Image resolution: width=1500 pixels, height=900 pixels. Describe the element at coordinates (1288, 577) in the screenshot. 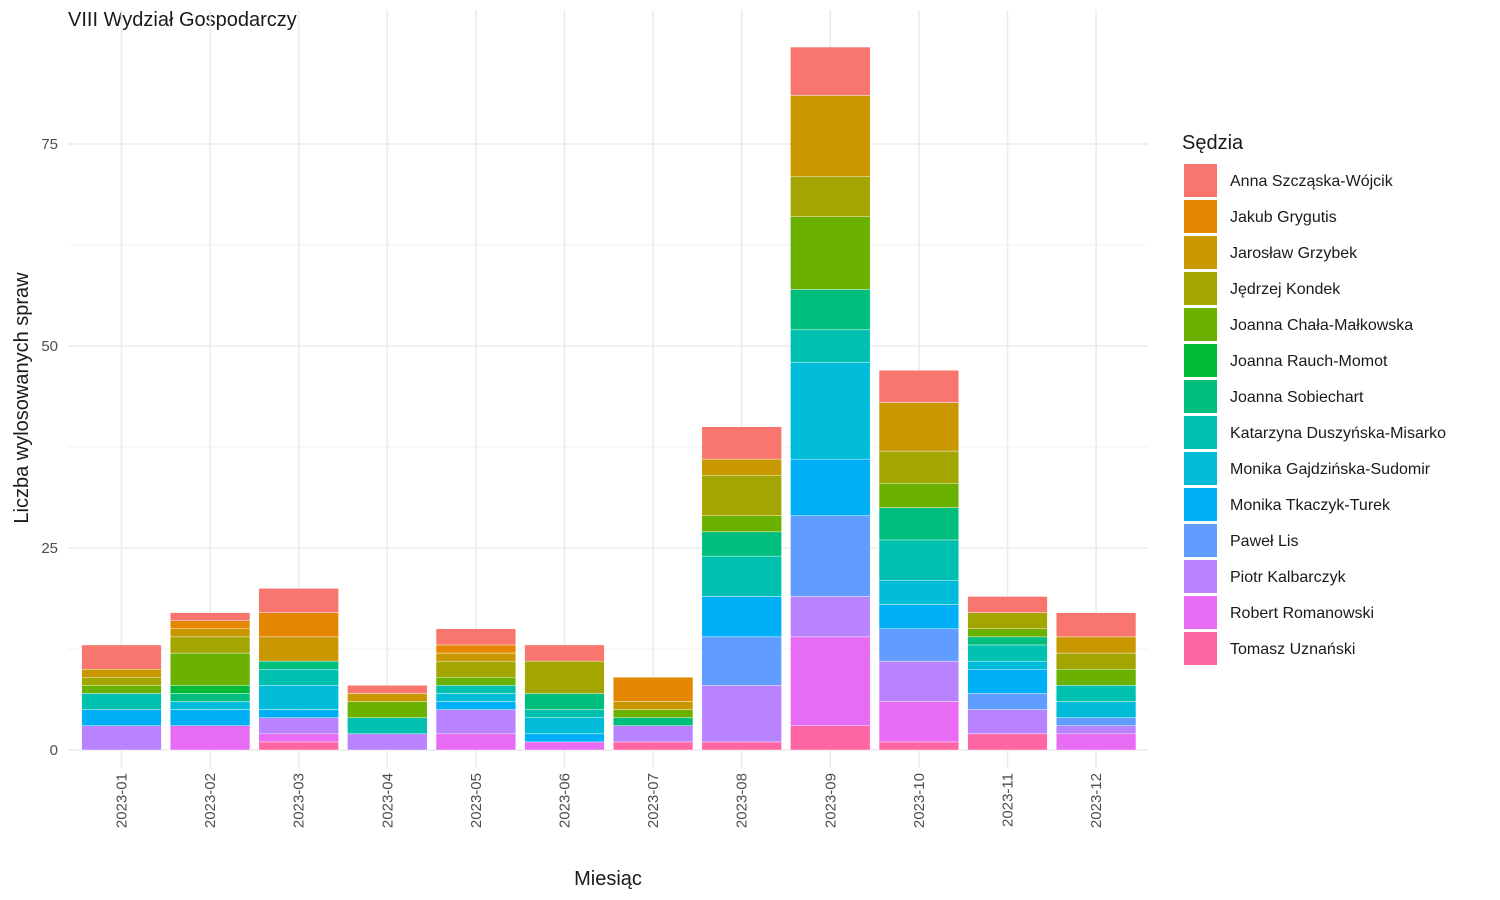

I see `legend-label: Piotr Kalbarczyk` at that location.